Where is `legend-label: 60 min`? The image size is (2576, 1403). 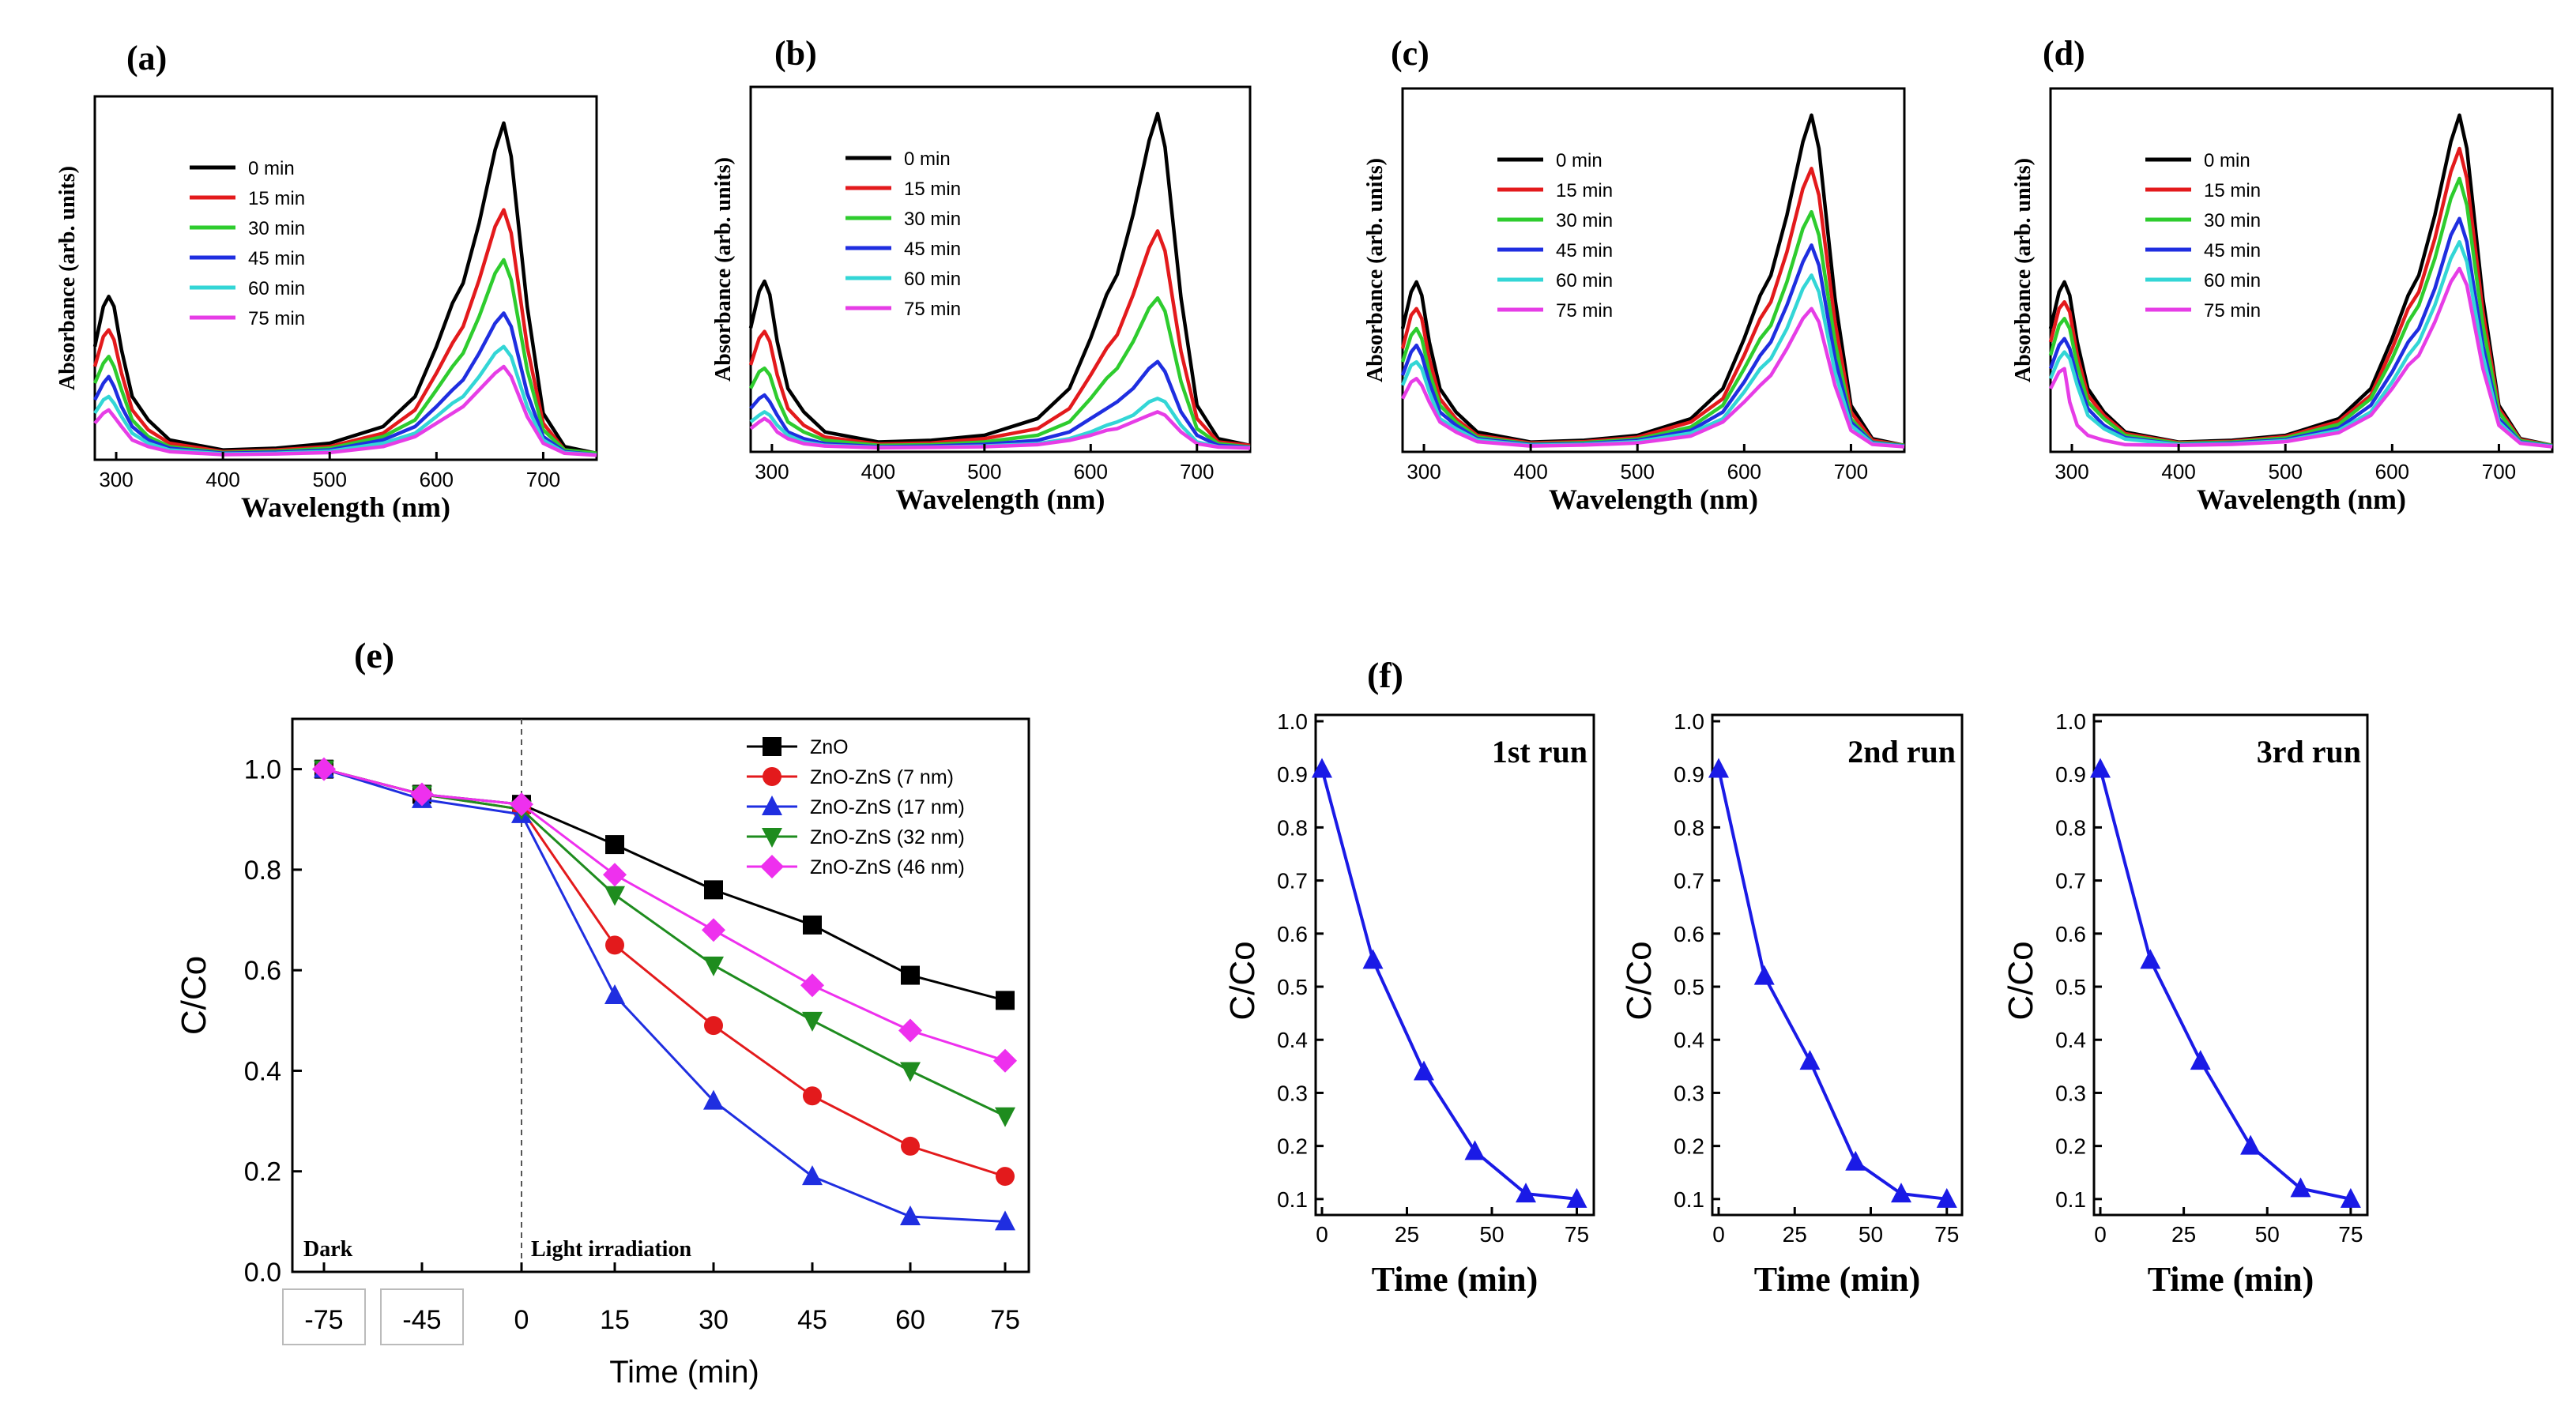 legend-label: 60 min is located at coordinates (2232, 281).